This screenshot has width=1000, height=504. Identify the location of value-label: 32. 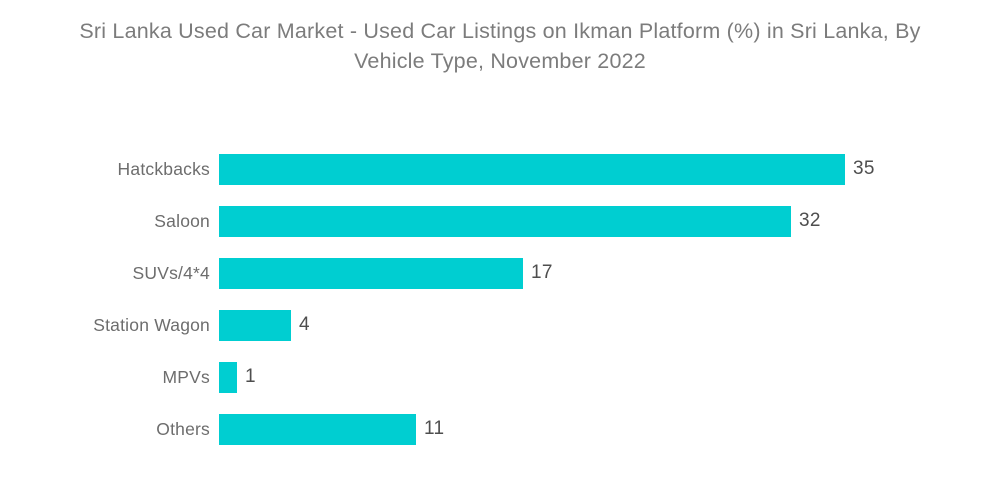
(810, 220).